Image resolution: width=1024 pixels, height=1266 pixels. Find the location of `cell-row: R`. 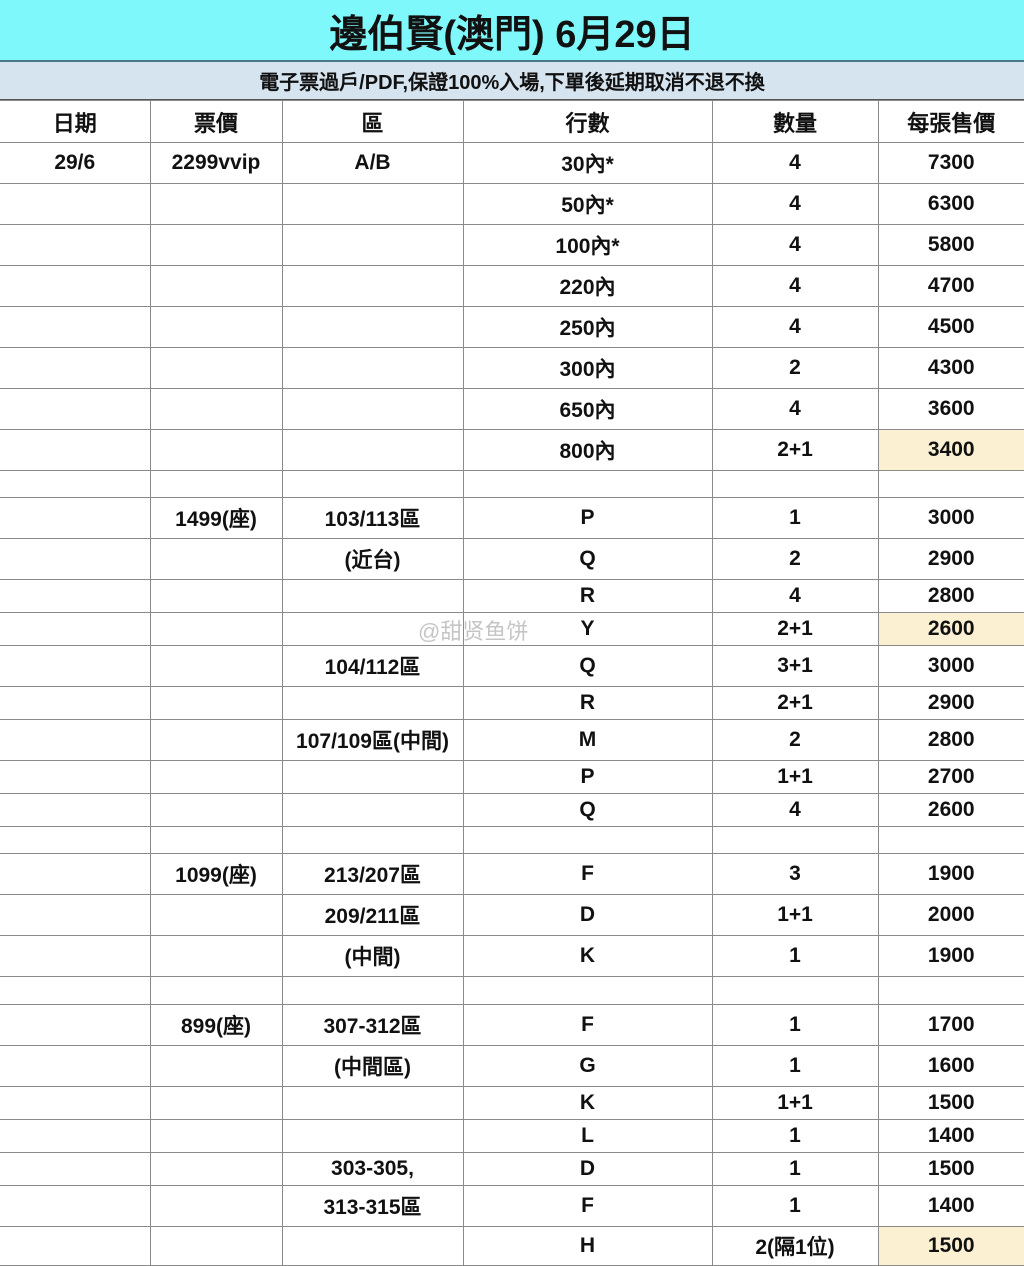

cell-row: R is located at coordinates (587, 596).